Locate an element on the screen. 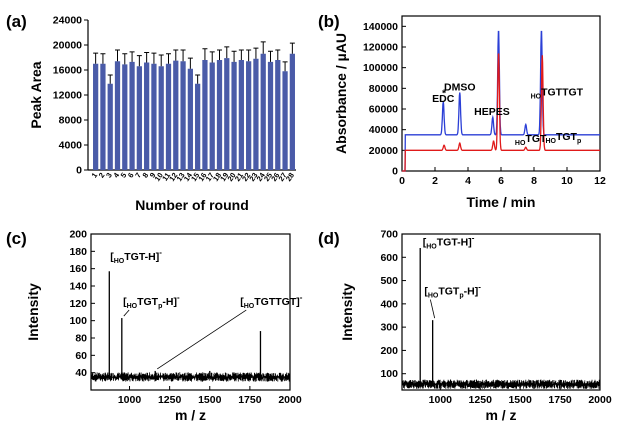  x-tick-label: 18 is located at coordinates (217, 177).